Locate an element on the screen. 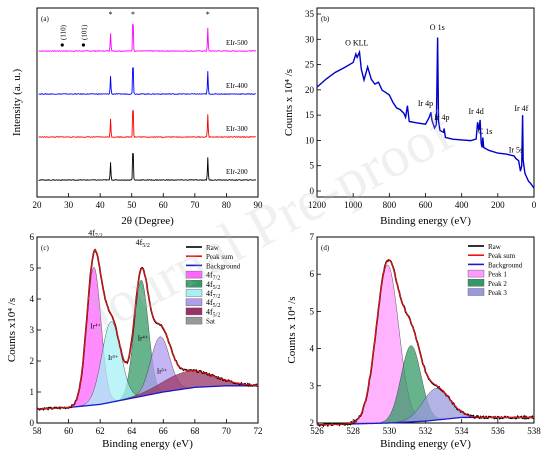  panel-d-xtick-label: 528 is located at coordinates (353, 431).